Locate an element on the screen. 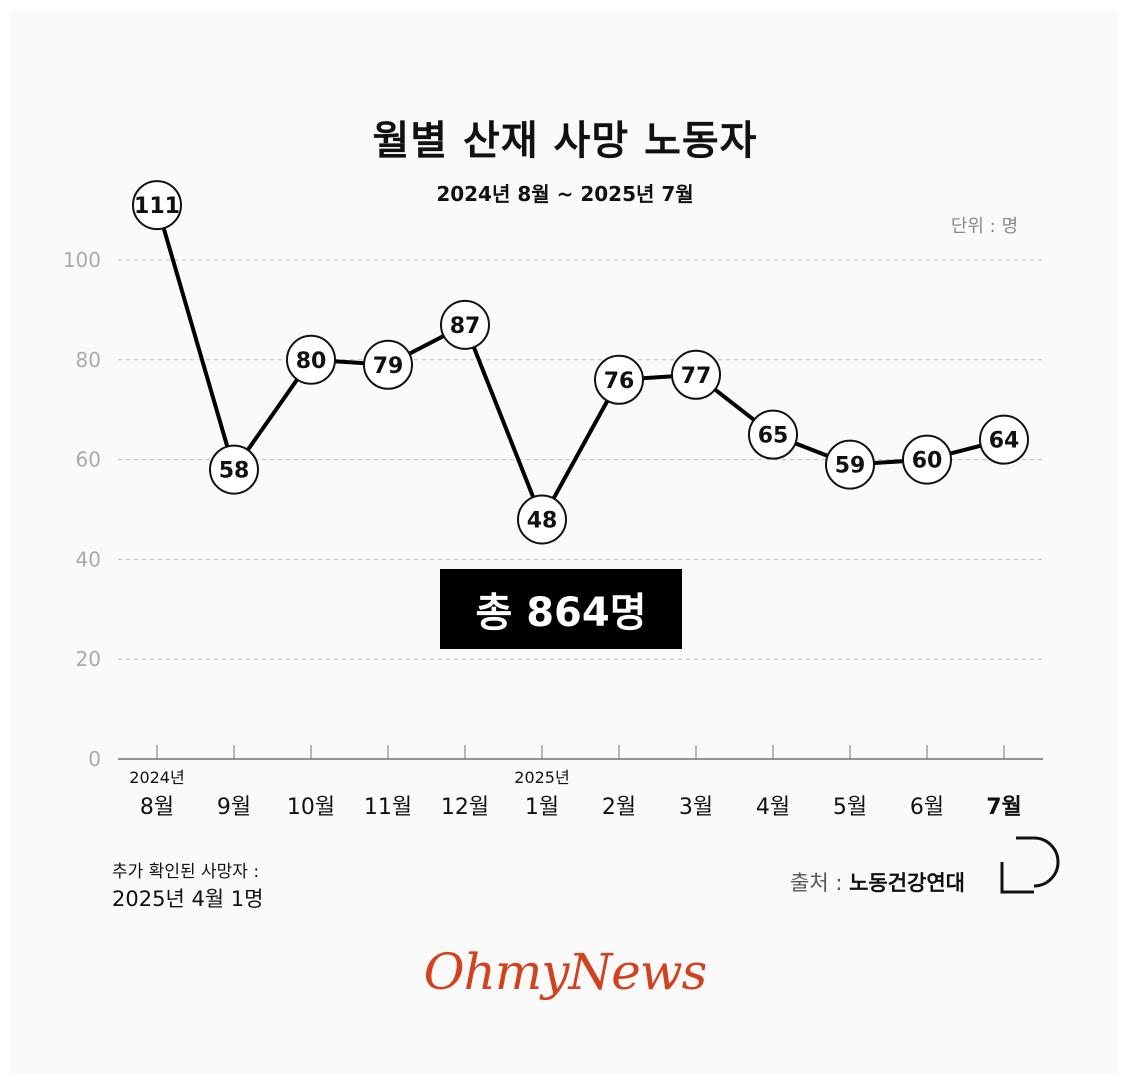  data-label: 77 is located at coordinates (696, 376).